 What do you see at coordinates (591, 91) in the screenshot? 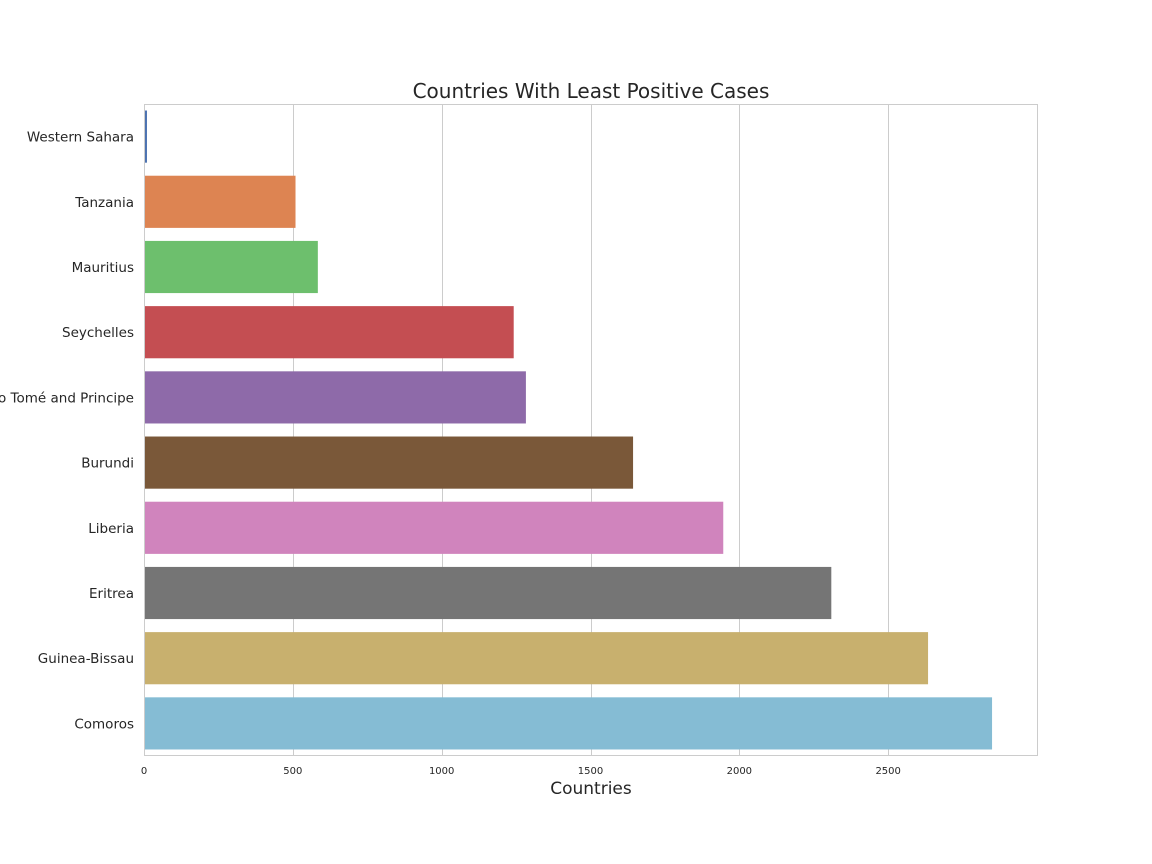
I see `chart-title: Countries With Least Positive Cases` at bounding box center [591, 91].